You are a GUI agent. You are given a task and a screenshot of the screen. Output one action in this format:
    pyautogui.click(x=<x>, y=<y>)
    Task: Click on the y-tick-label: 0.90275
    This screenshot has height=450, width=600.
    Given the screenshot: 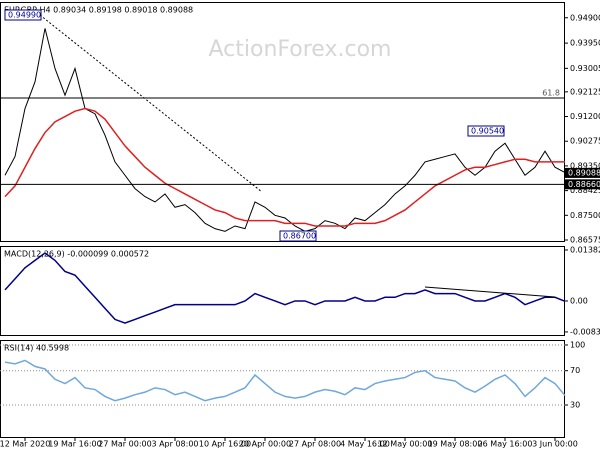 What is the action you would take?
    pyautogui.click(x=585, y=141)
    